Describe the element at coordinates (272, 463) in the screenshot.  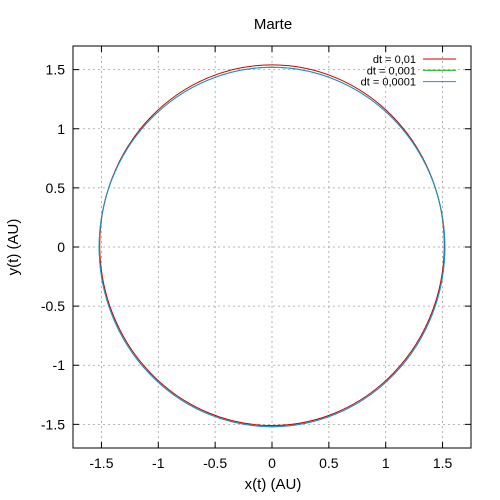
I see `x-tick-label: 0` at that location.